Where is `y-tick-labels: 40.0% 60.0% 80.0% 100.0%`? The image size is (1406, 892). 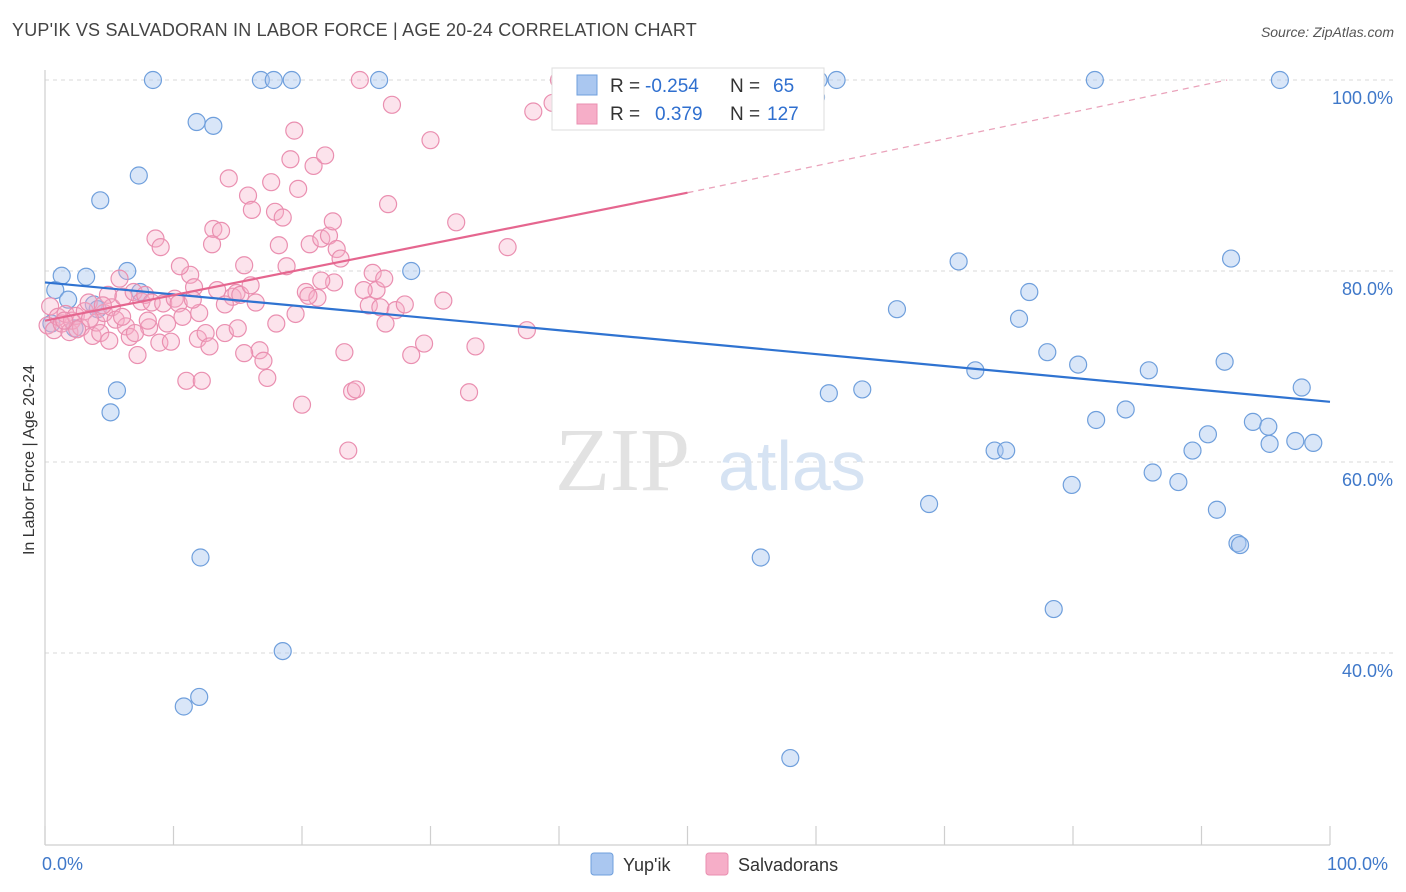
y-tick-labels: 40.0% 60.0% 80.0% 100.0% is located at coordinates (1362, 384).